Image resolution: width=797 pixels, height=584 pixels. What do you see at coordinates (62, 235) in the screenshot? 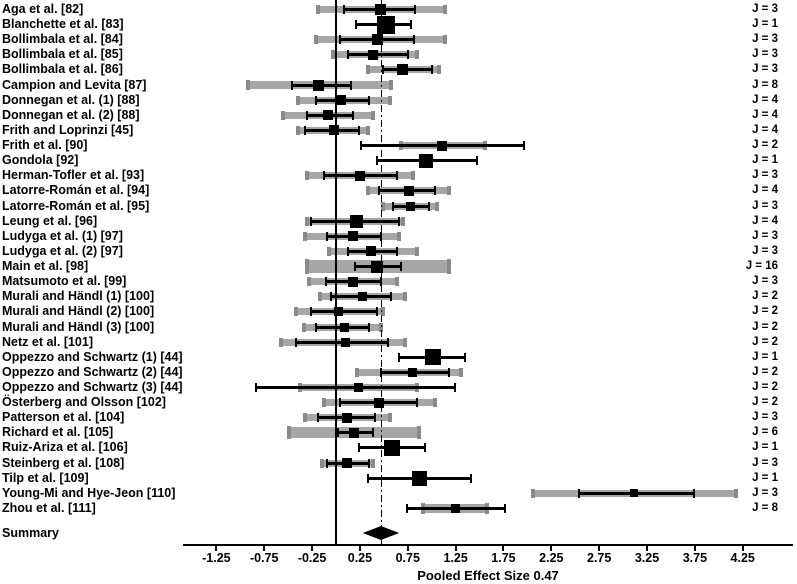
I see `study-label: Ludyga et al. (1) [97]` at bounding box center [62, 235].